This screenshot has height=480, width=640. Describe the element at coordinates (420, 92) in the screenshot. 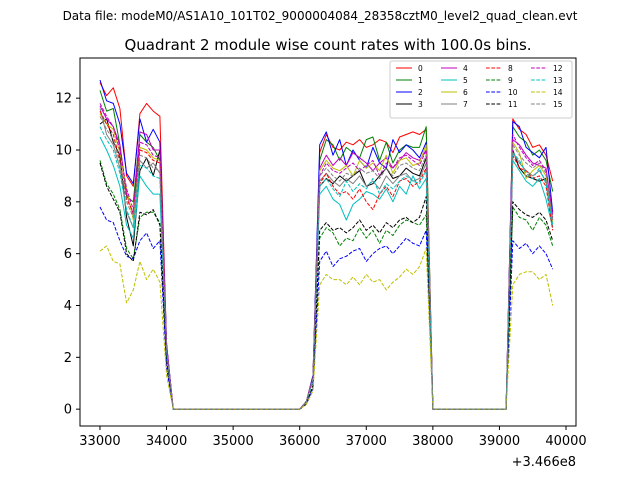

I see `legend-label-2: 2` at that location.